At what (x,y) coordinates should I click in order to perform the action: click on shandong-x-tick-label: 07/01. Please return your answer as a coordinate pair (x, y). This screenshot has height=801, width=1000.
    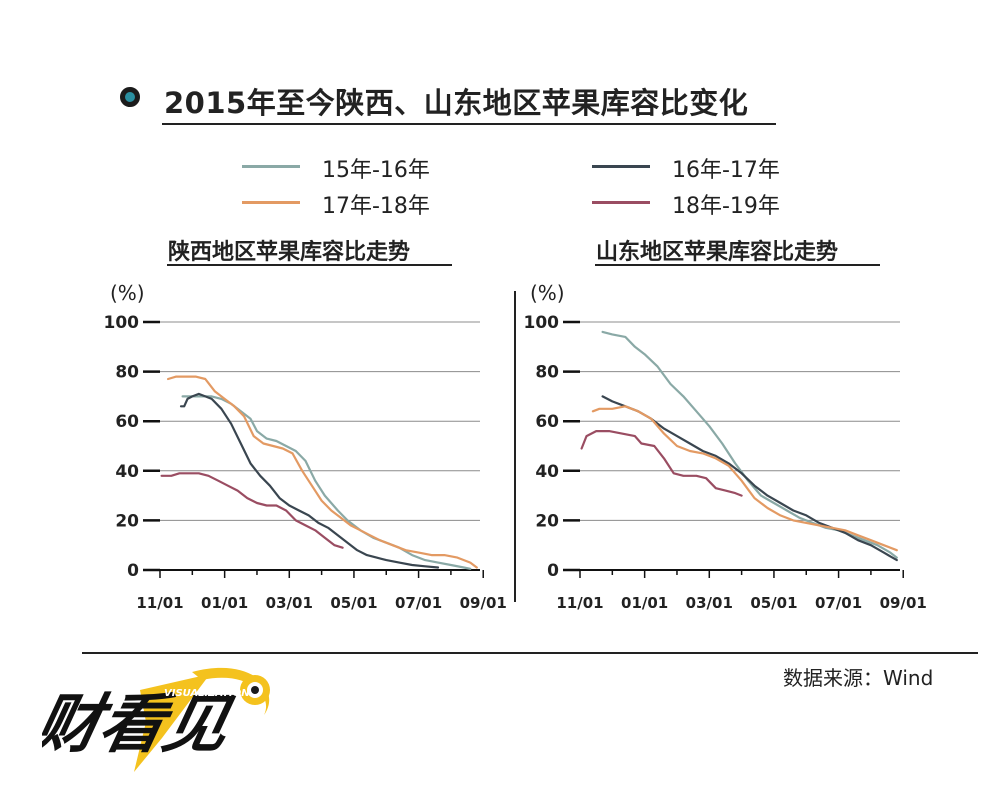
    Looking at the image, I should click on (838, 603).